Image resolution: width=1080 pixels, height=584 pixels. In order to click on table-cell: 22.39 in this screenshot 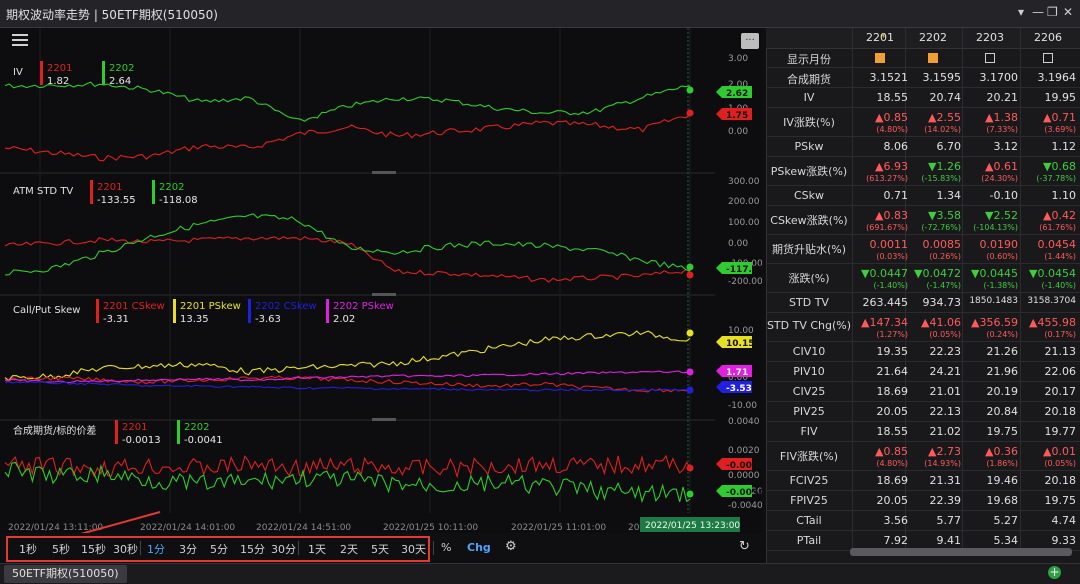, I will do `click(945, 500)`.